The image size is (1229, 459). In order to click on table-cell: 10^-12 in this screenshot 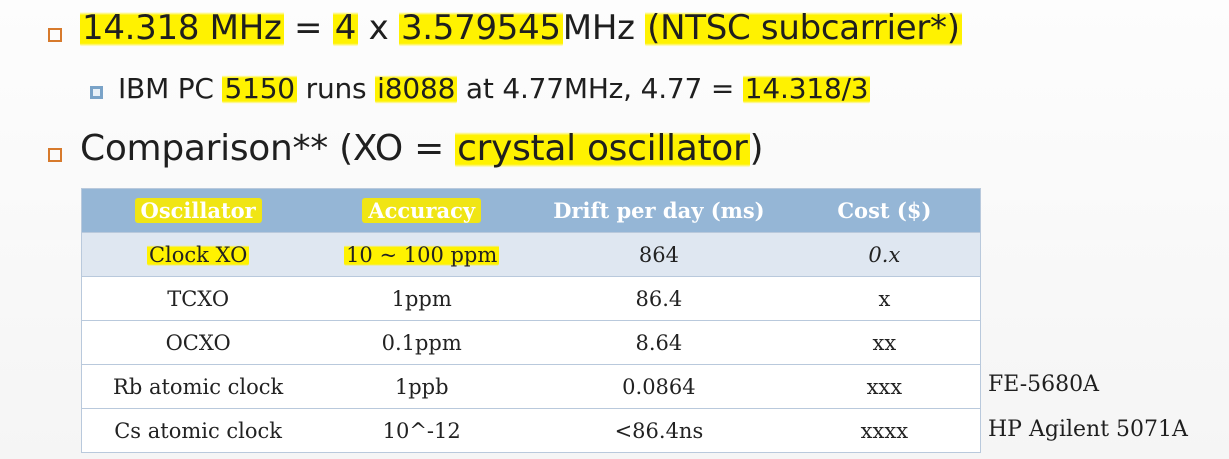, I will do `click(422, 430)`.